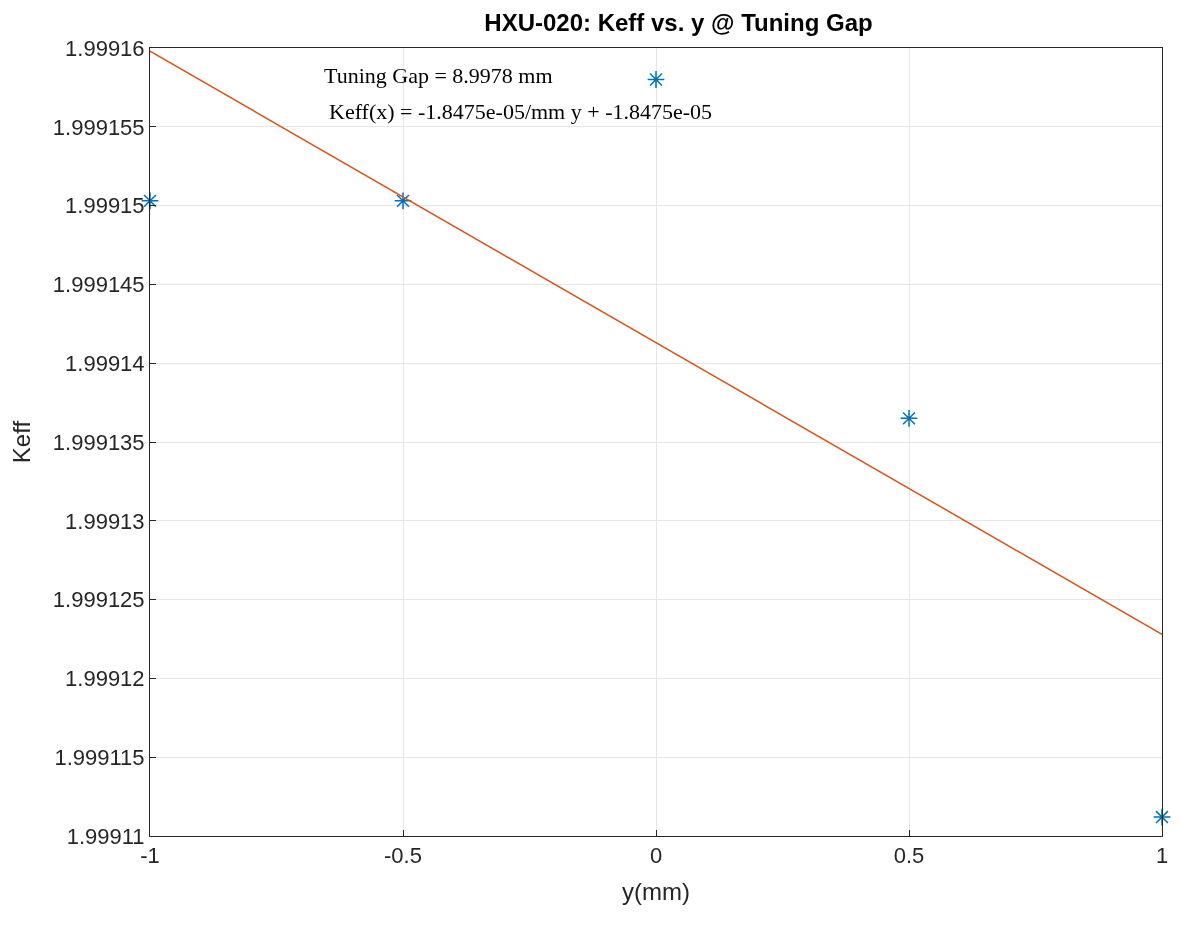  What do you see at coordinates (105, 363) in the screenshot?
I see `y-tick-label: 1.99914` at bounding box center [105, 363].